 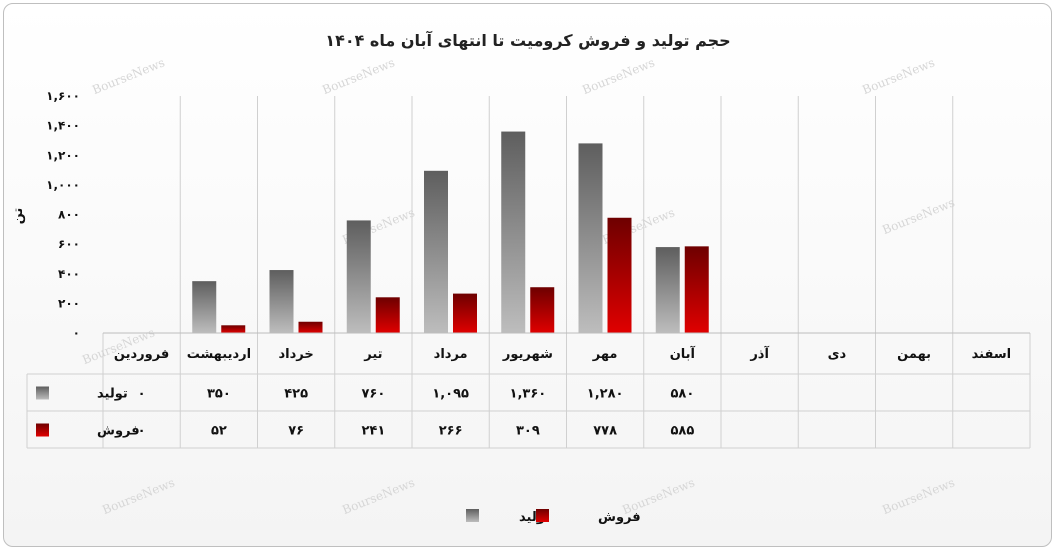 I want to click on table-cell-value: ۵۲, so click(x=219, y=431).